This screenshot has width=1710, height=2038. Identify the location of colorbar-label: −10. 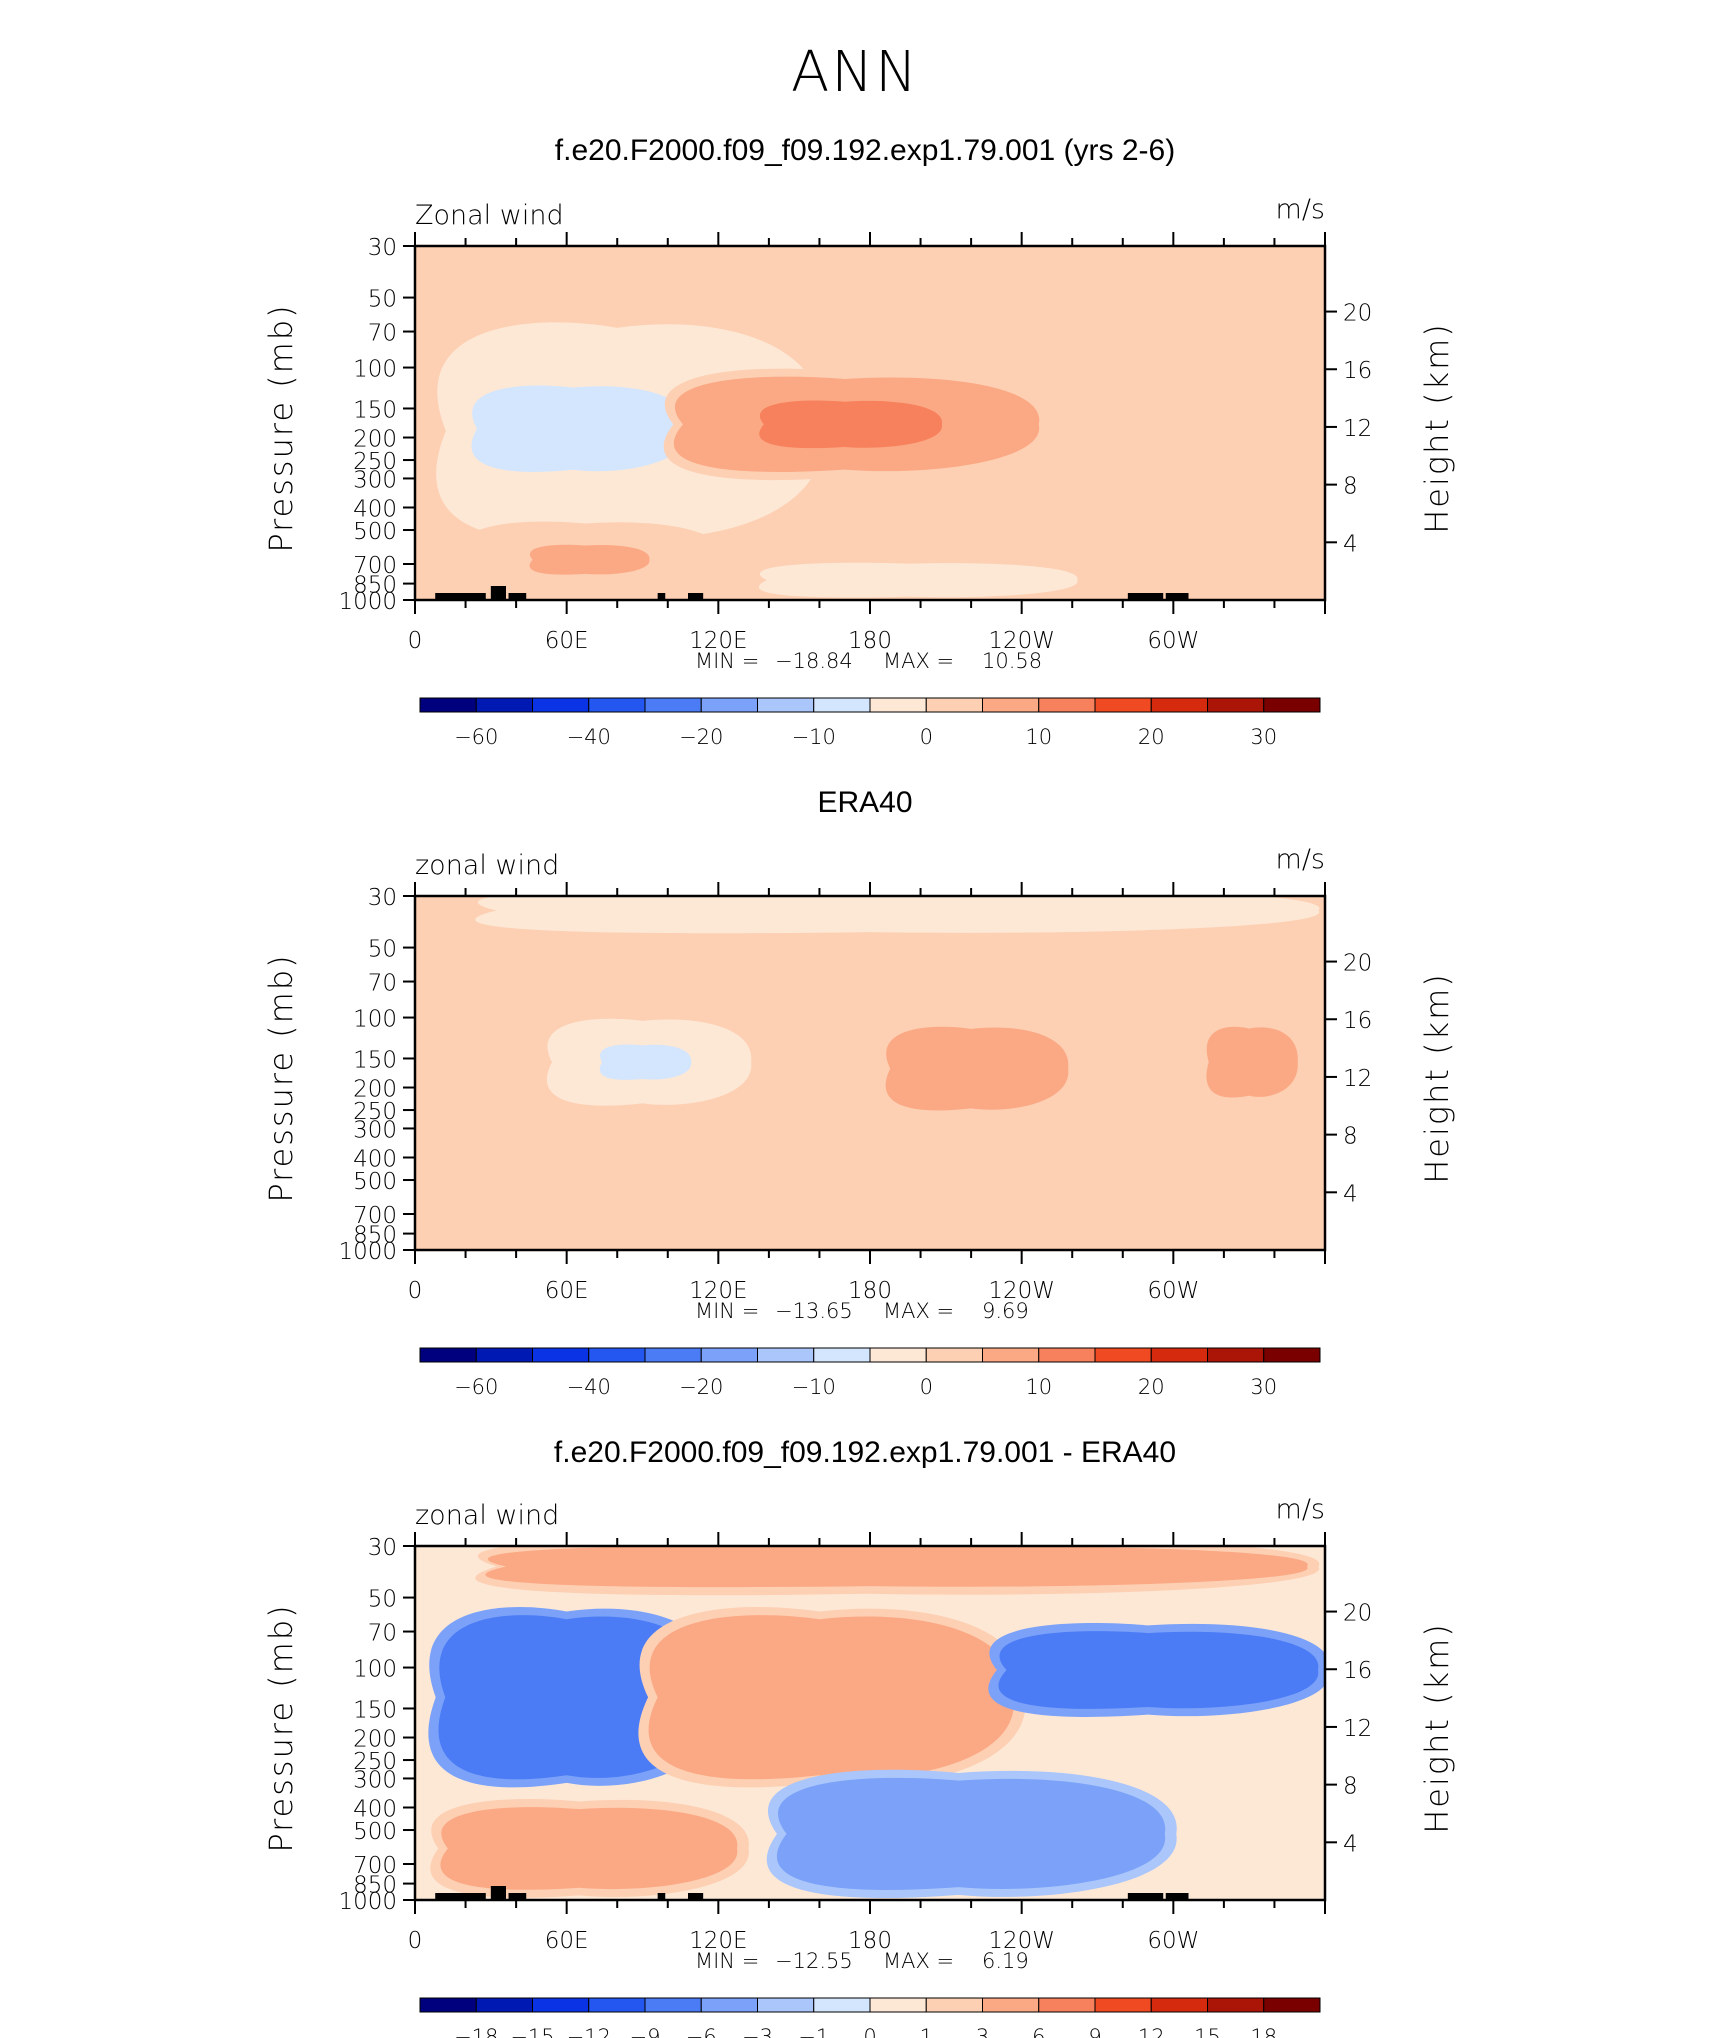
(814, 737).